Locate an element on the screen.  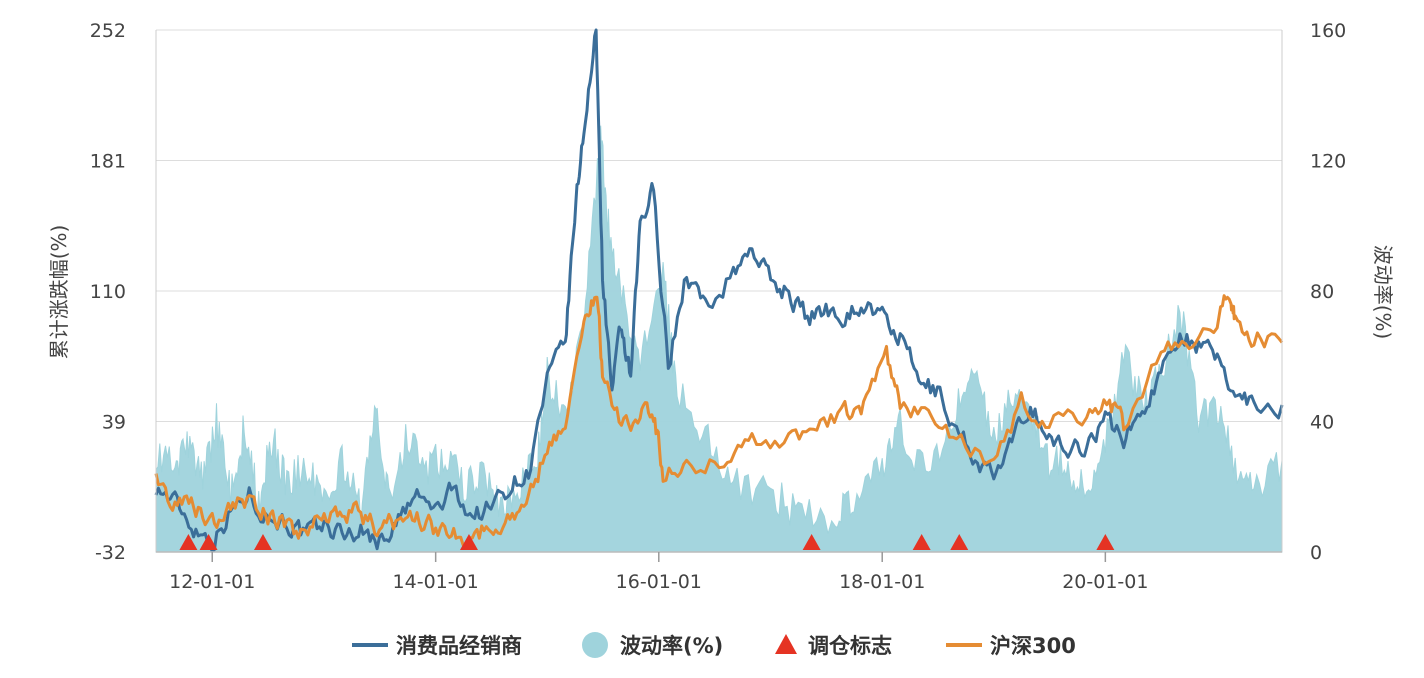
y-right-axis-title: 波动率(%) is located at coordinates (1383, 292).